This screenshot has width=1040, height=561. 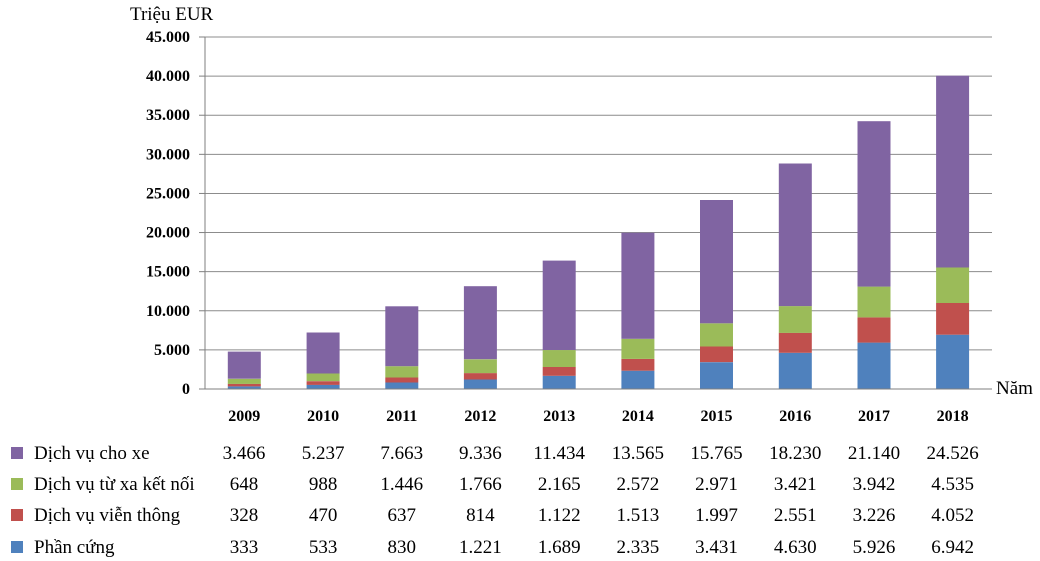 I want to click on y-tick-label: 40.000, so click(x=168, y=76).